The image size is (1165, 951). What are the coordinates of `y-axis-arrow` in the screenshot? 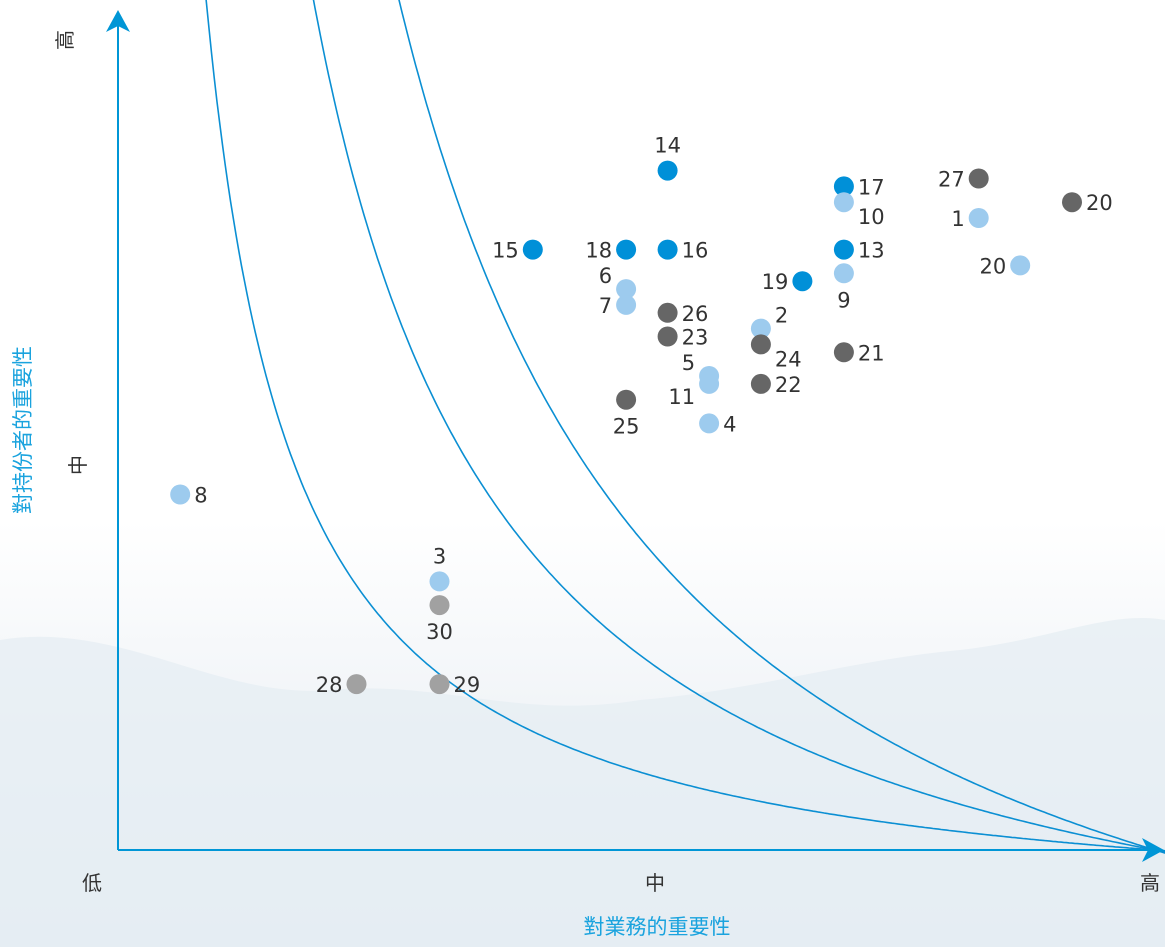 It's located at (118, 21).